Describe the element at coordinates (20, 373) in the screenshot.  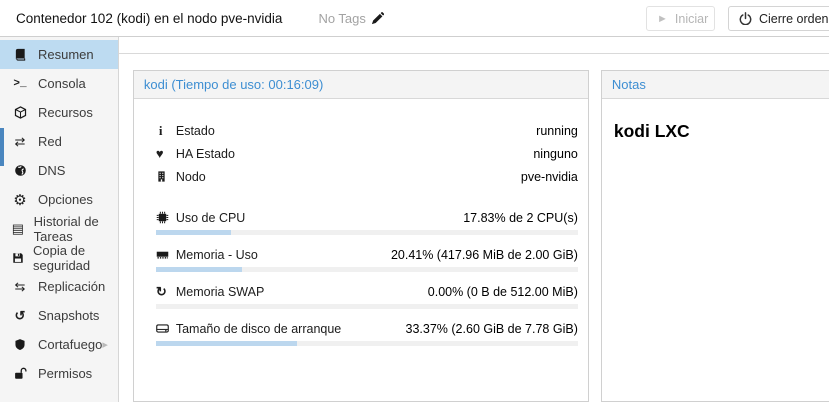
I see `unlock-icon` at that location.